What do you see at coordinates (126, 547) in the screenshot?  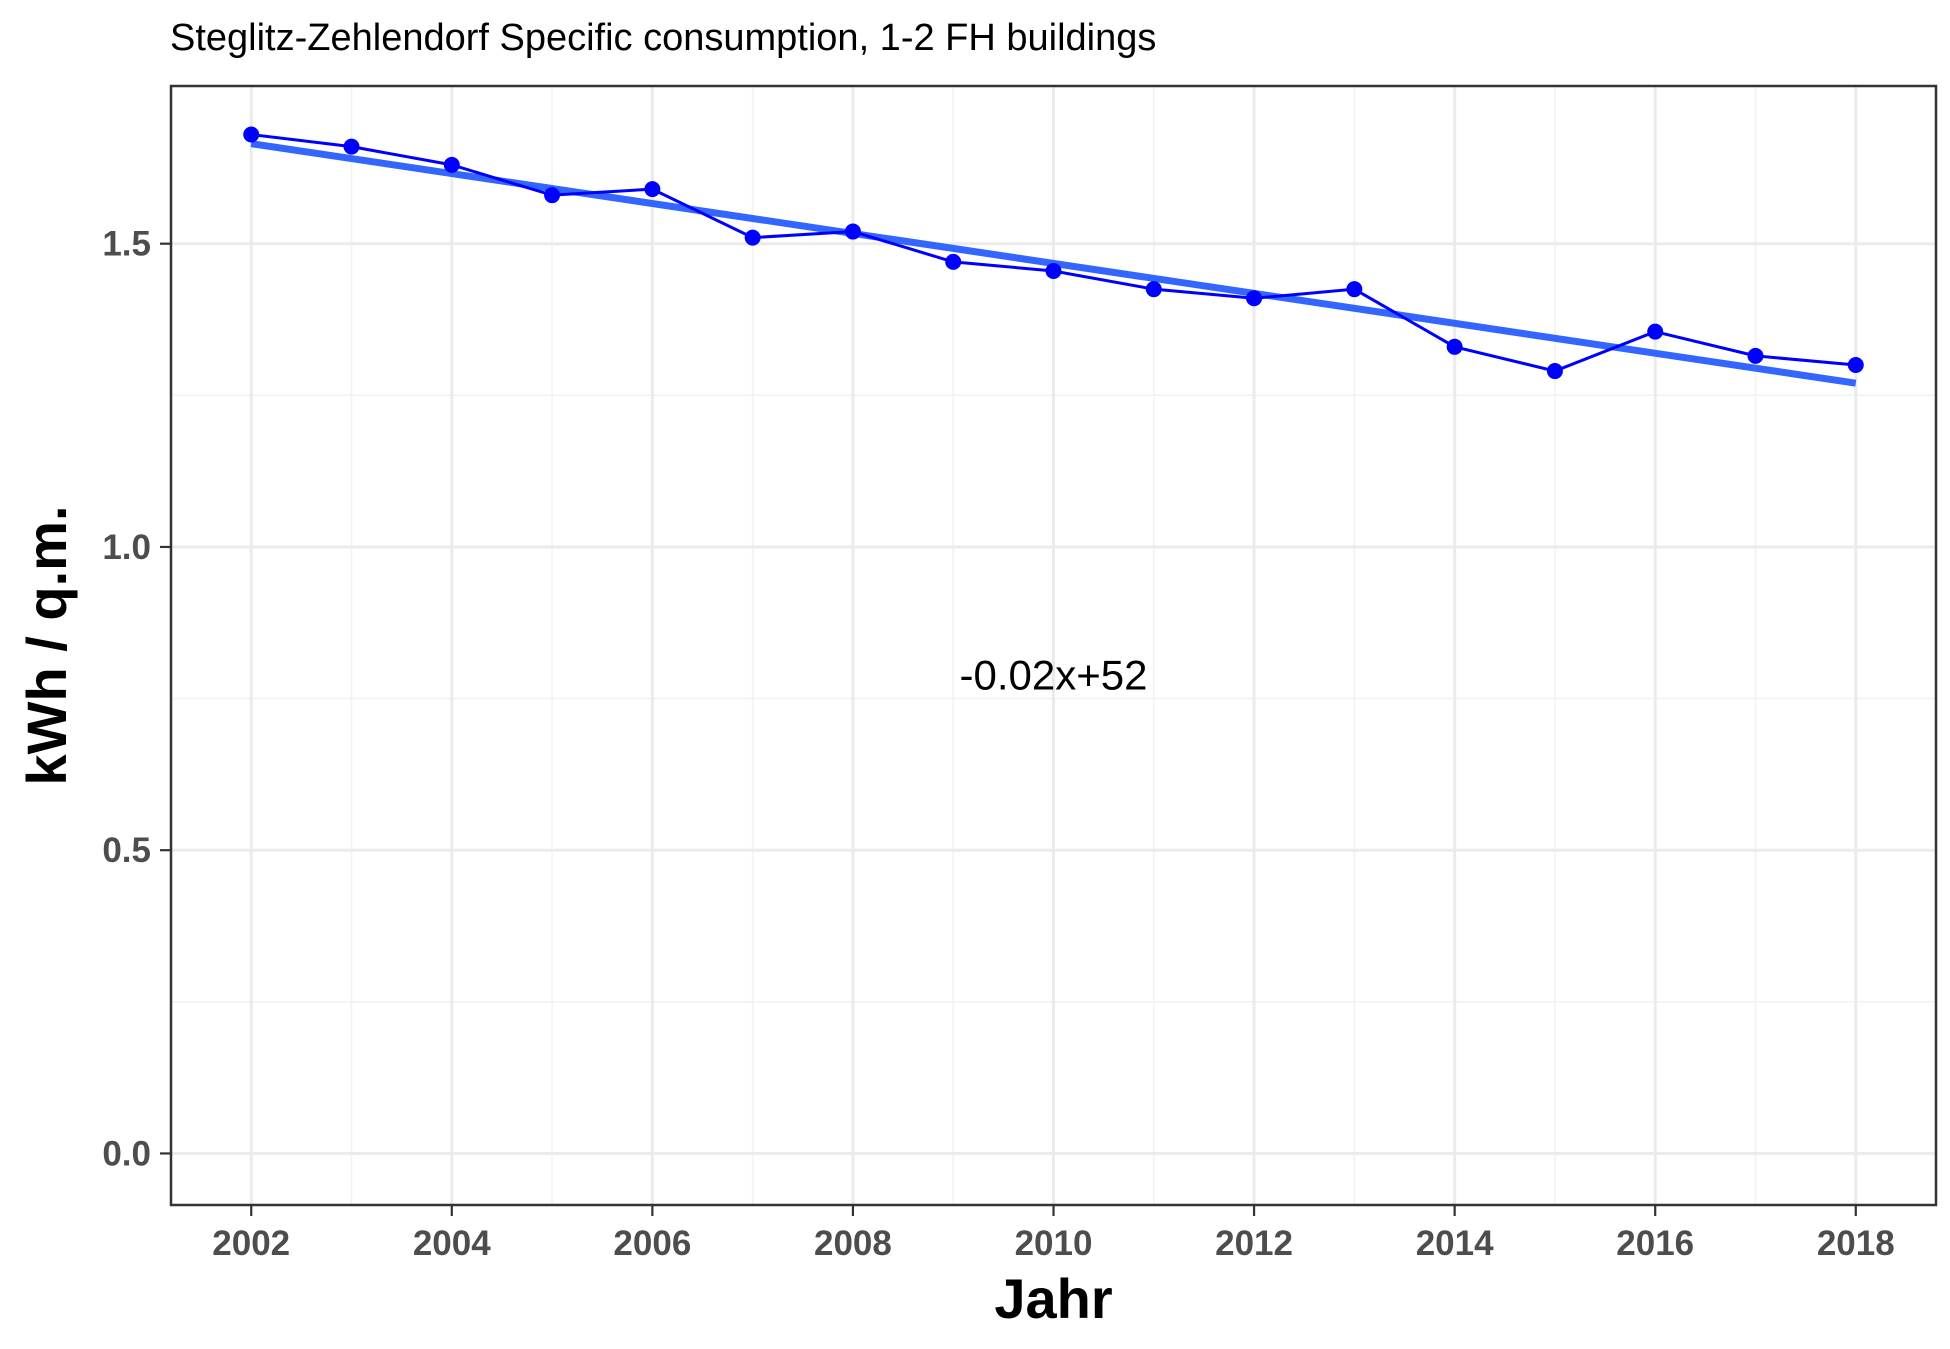 I see `y-tick-label: 1.0` at bounding box center [126, 547].